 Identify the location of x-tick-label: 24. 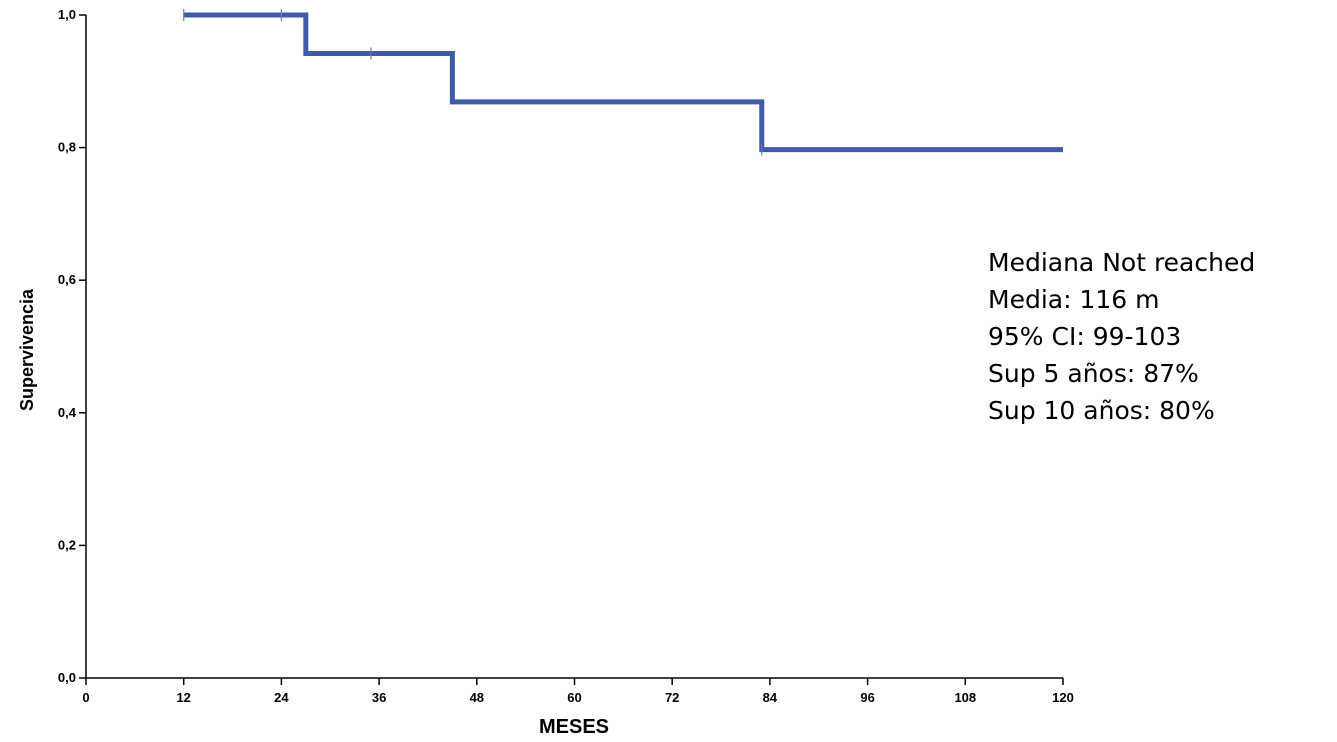
(281, 697).